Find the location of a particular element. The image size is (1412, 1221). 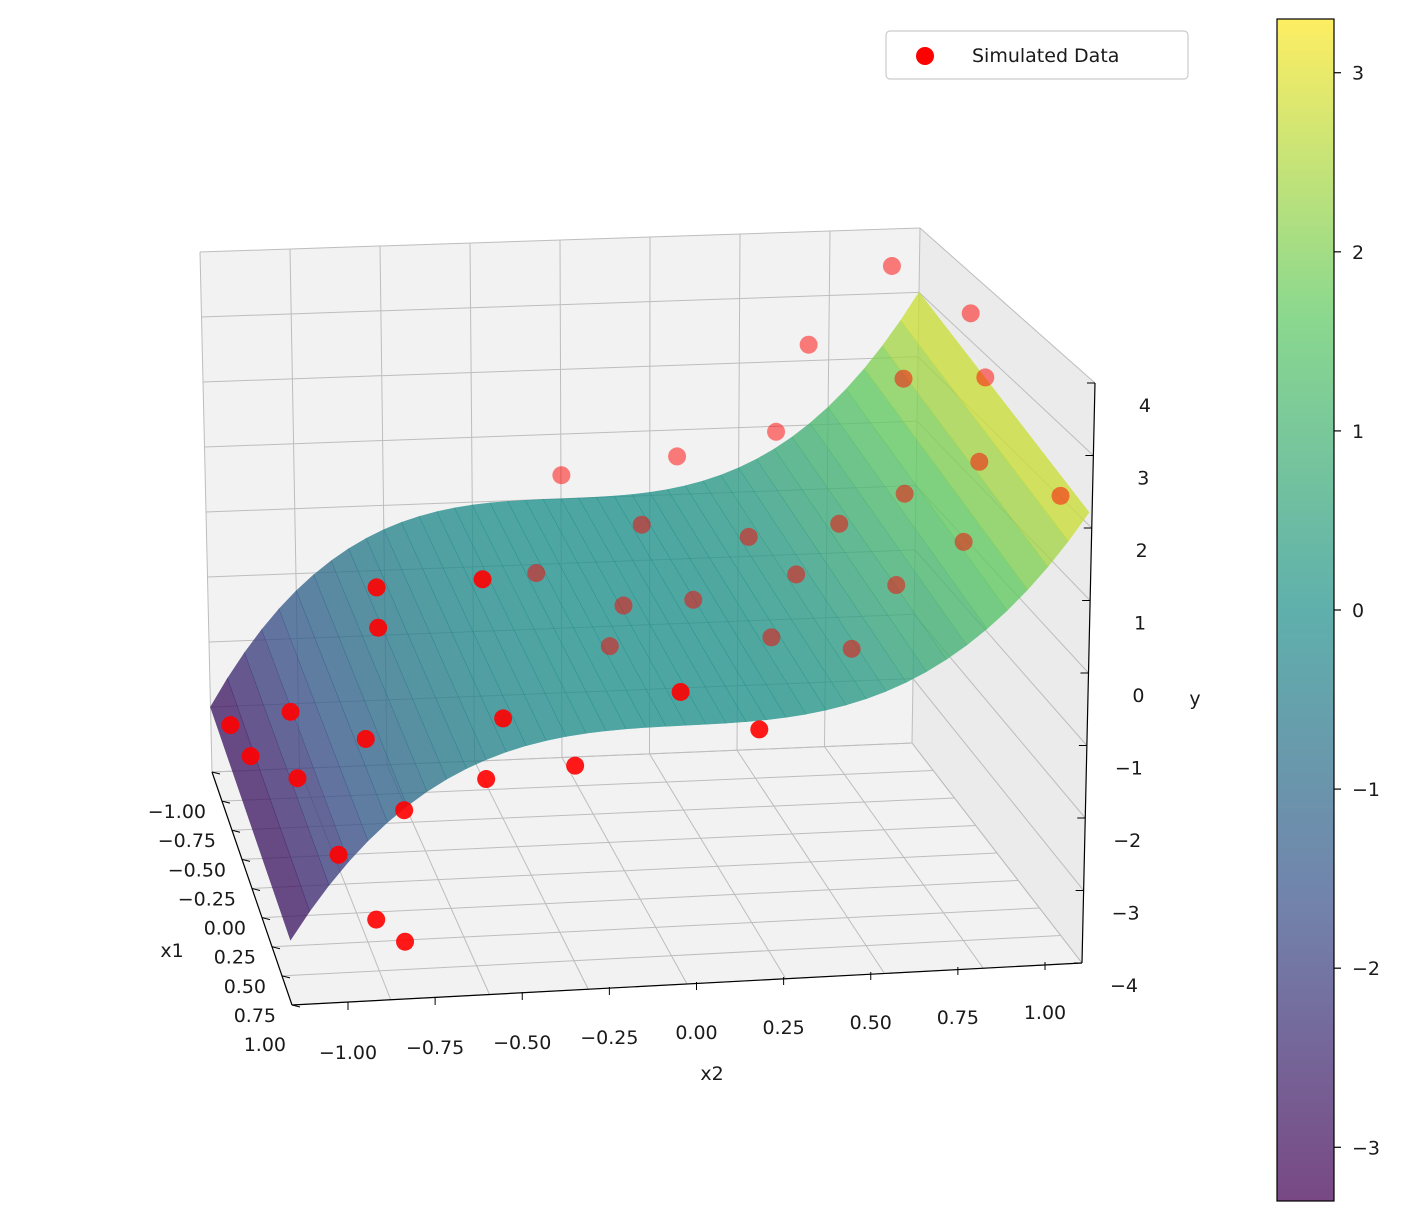

y-tick-label: 2 is located at coordinates (1142, 551).